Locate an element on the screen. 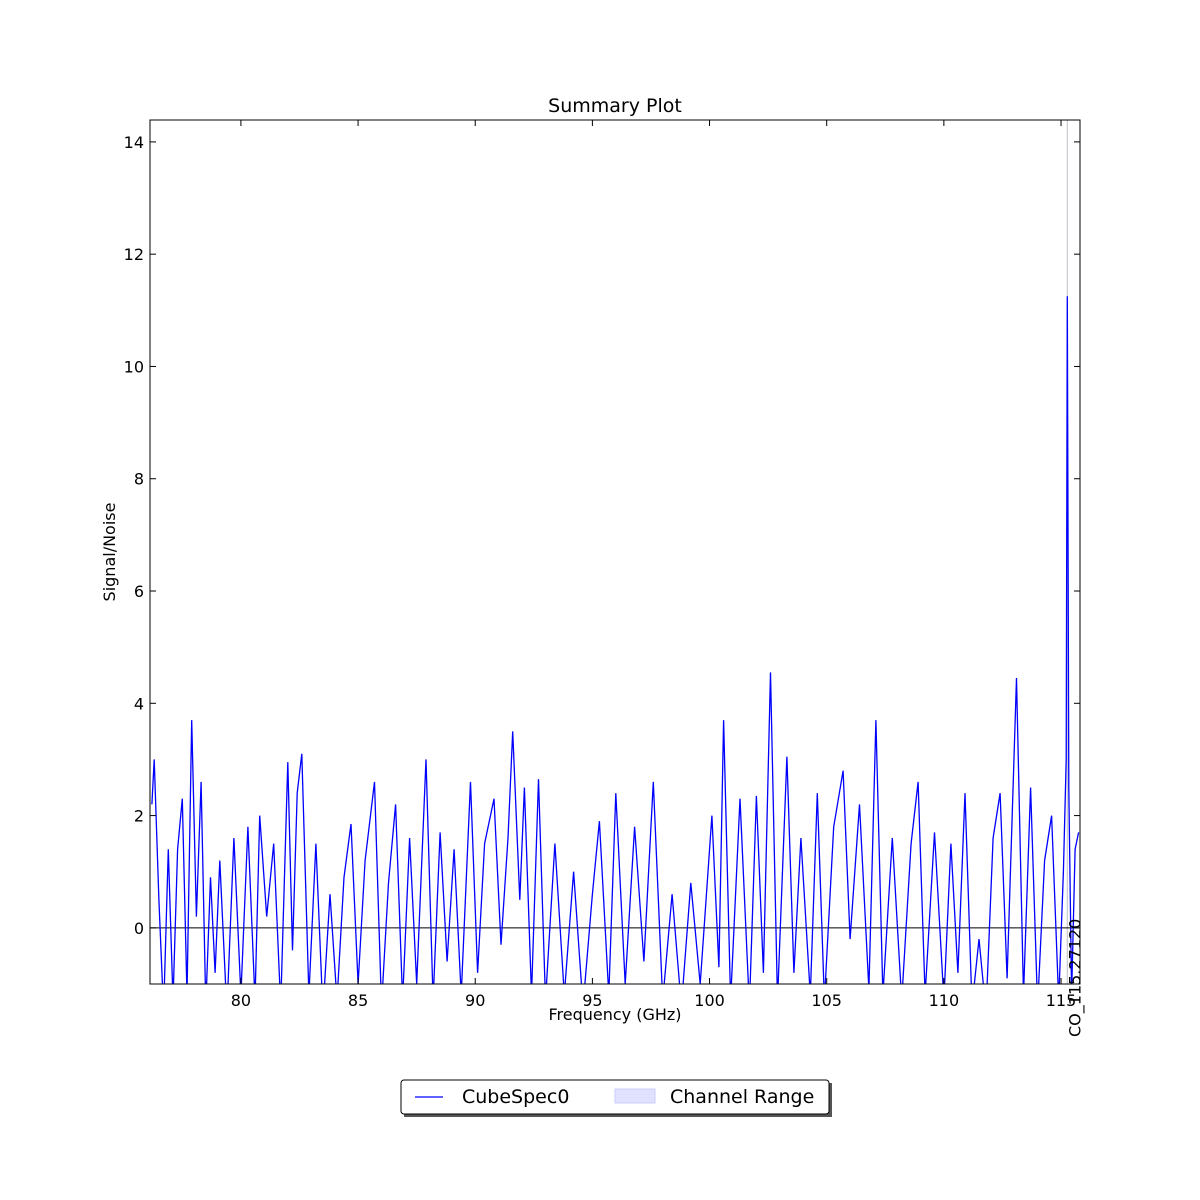  y-tick-label: 12 is located at coordinates (134, 254).